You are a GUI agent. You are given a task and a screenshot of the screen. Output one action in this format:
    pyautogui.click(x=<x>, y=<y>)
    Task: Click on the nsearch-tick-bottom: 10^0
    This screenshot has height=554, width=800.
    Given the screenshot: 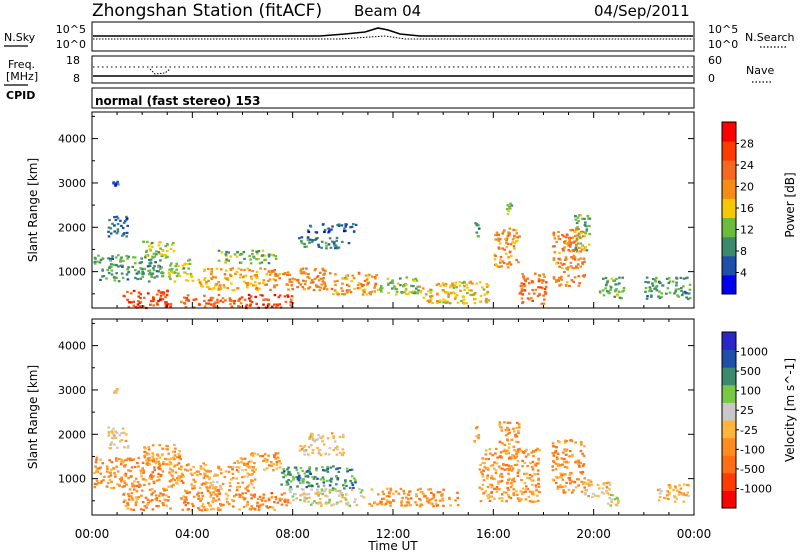 What is the action you would take?
    pyautogui.click(x=723, y=44)
    